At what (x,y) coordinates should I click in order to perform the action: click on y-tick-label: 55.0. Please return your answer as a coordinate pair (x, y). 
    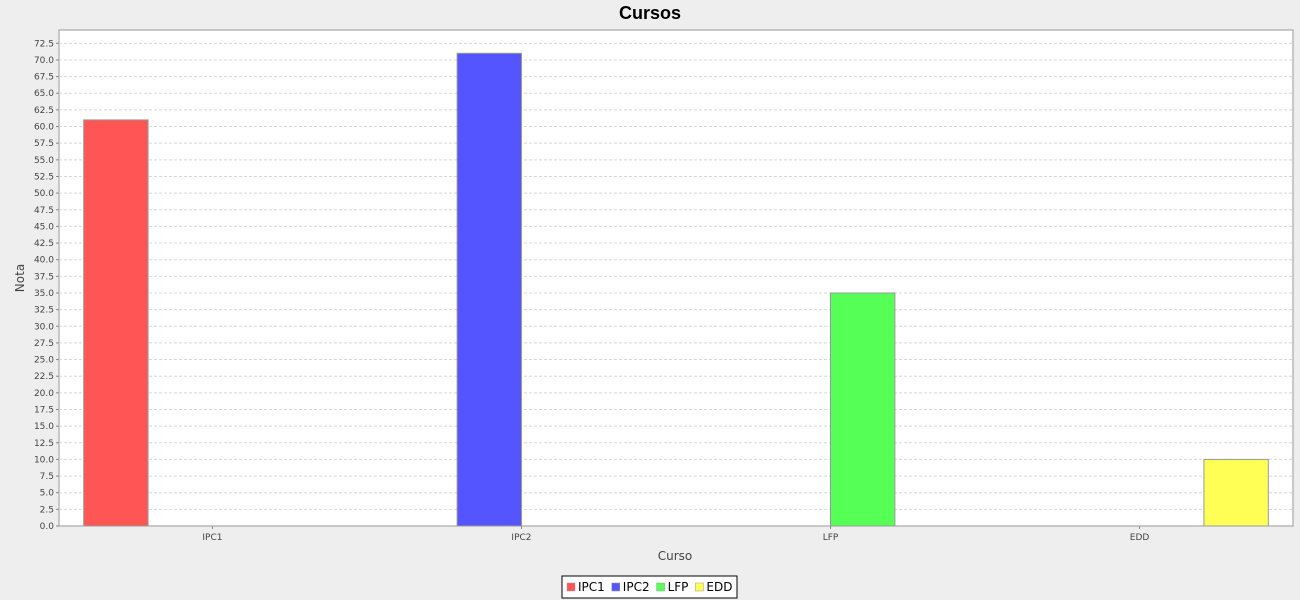
    Looking at the image, I should click on (44, 161).